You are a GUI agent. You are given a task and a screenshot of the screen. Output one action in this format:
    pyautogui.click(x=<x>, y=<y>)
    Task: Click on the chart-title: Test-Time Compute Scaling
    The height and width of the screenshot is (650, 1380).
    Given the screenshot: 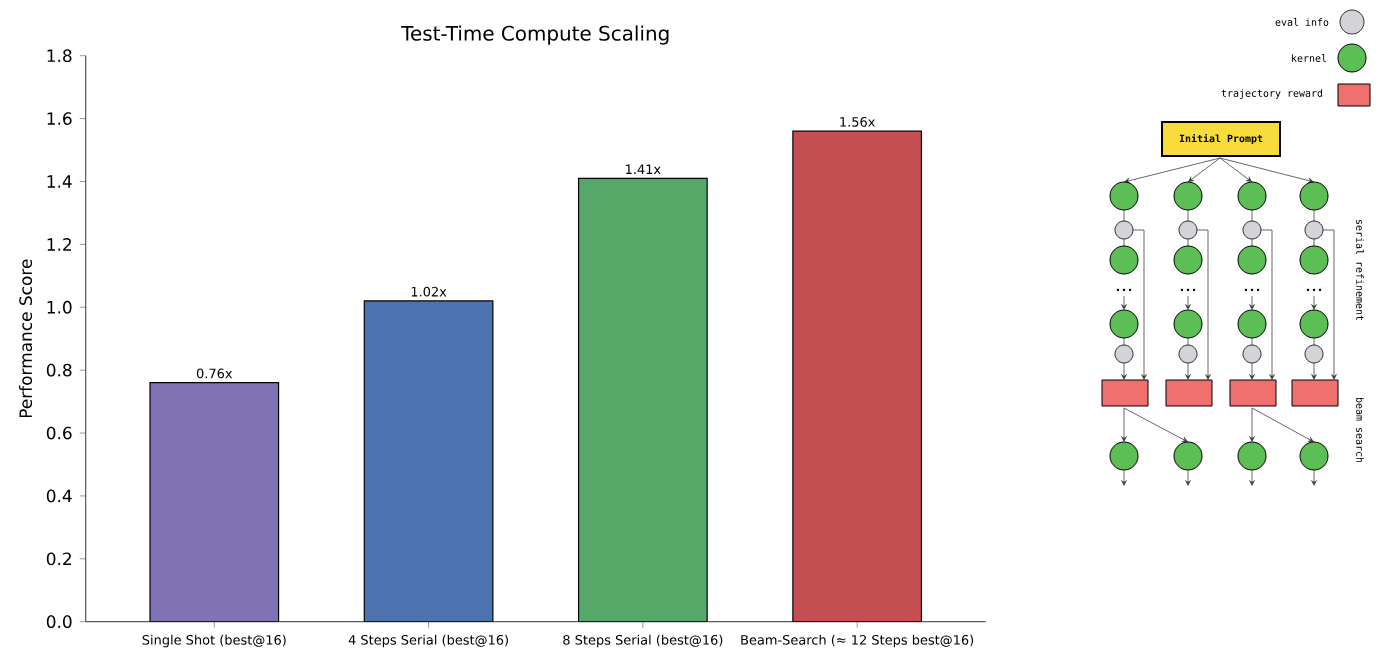 What is the action you would take?
    pyautogui.click(x=535, y=35)
    